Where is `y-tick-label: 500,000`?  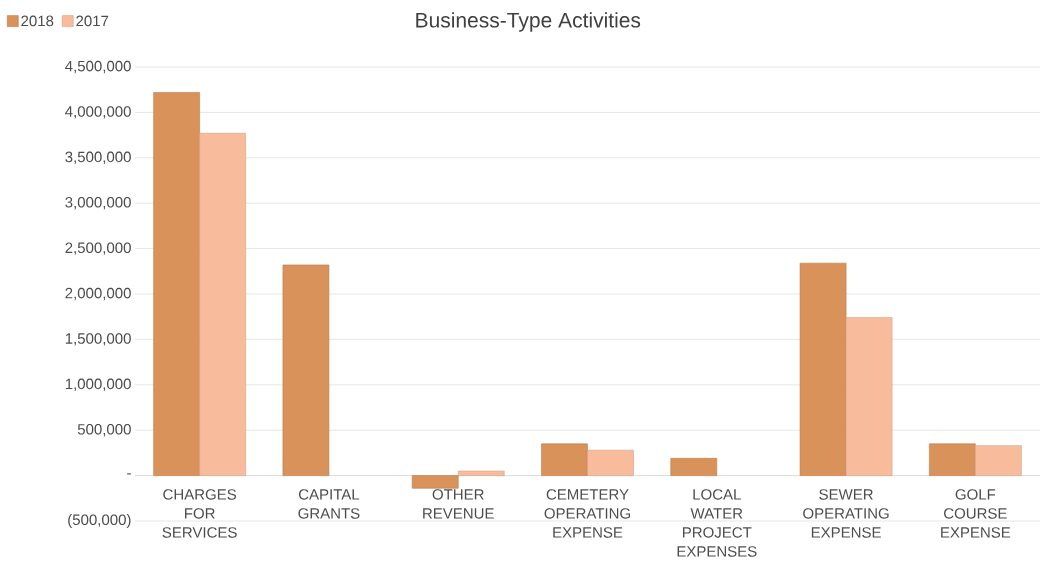 y-tick-label: 500,000 is located at coordinates (104, 430).